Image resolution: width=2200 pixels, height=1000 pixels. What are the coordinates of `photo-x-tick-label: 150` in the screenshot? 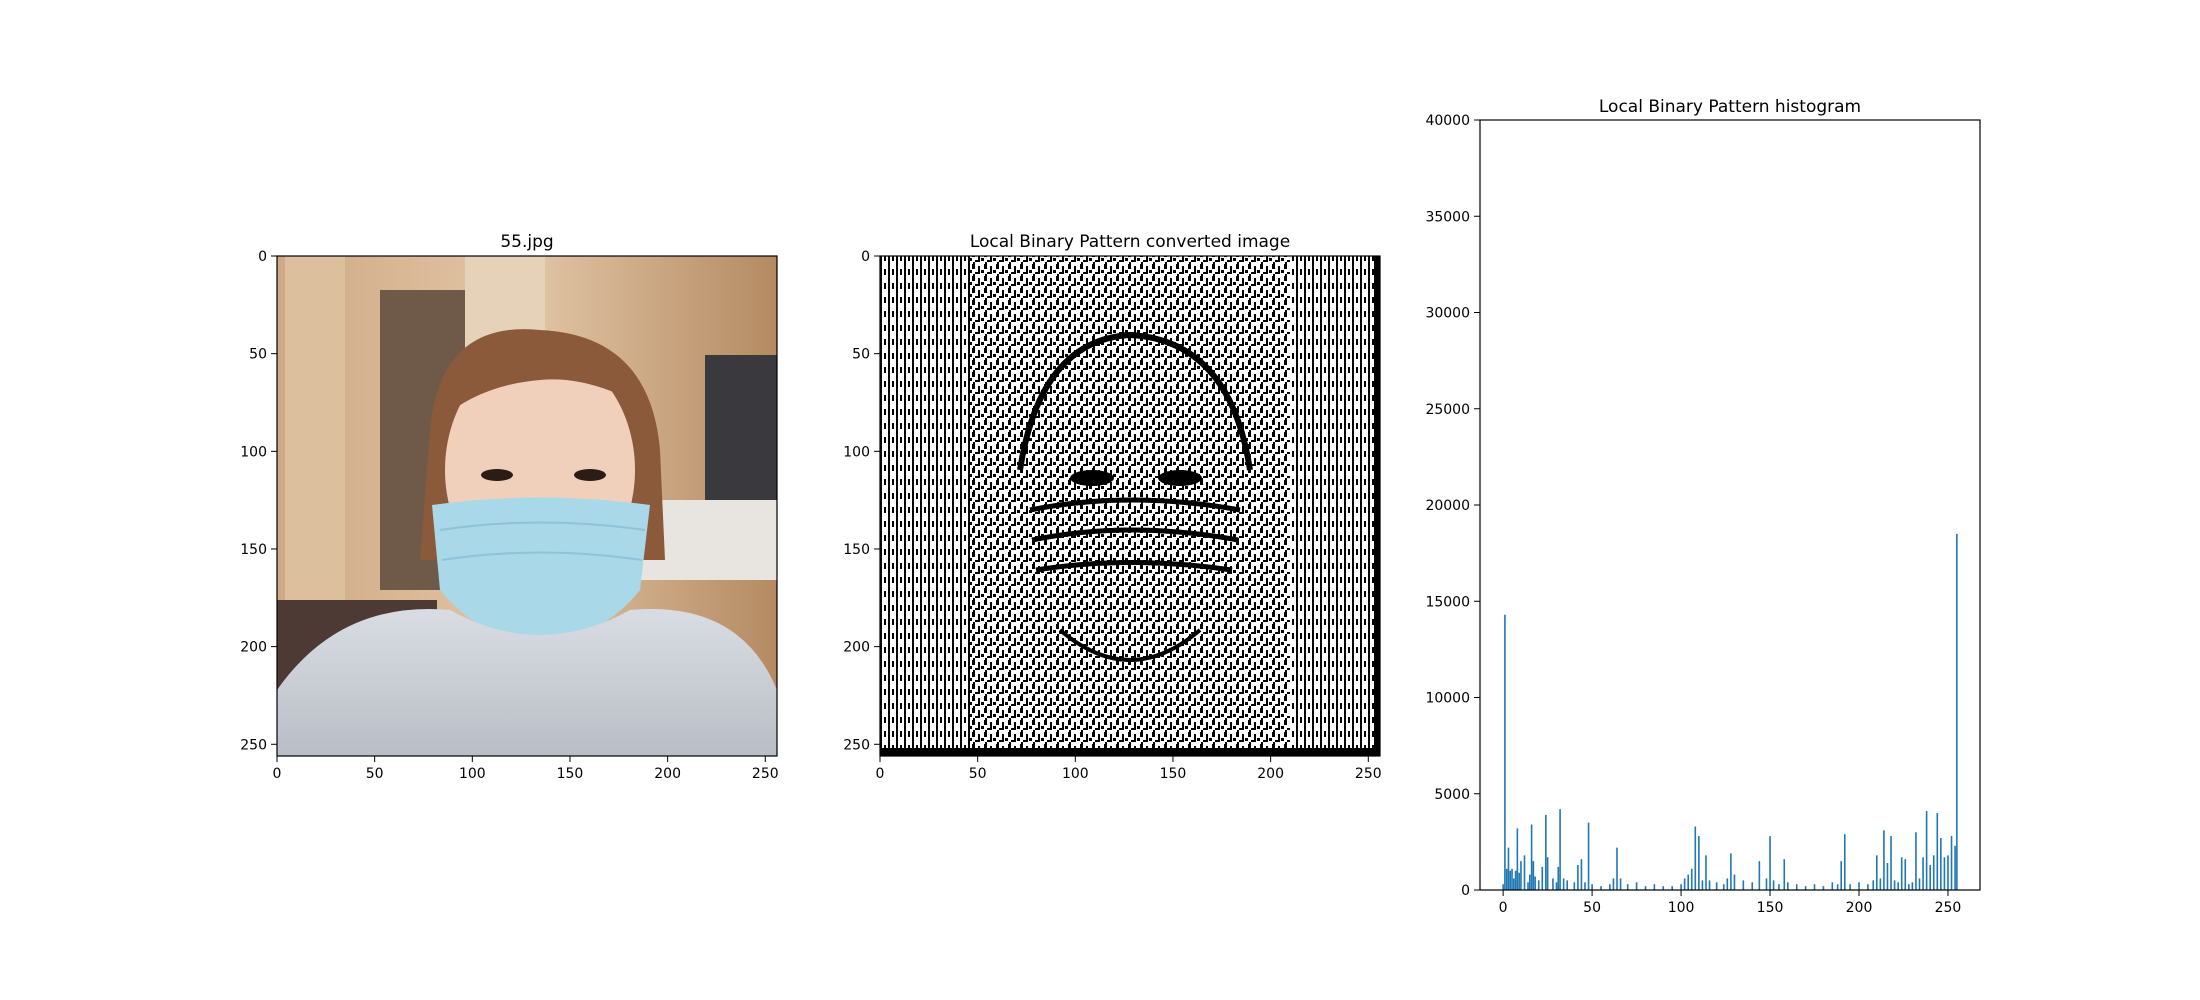 It's located at (570, 774).